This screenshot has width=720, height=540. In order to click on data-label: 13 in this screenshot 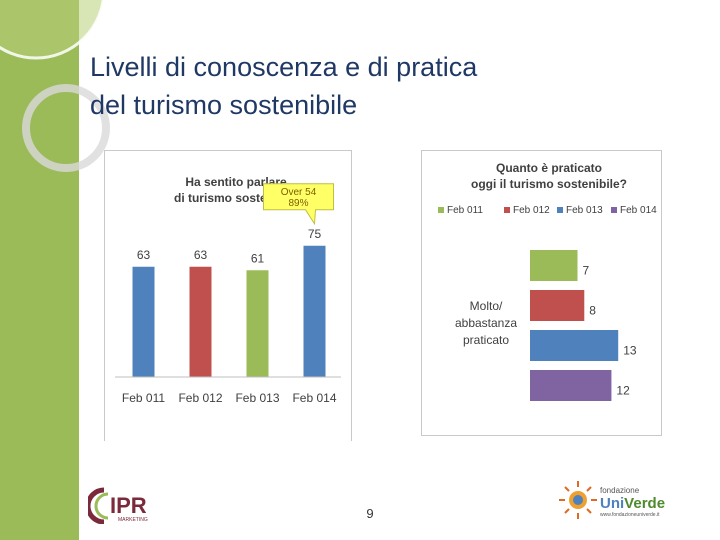, I will do `click(630, 351)`.